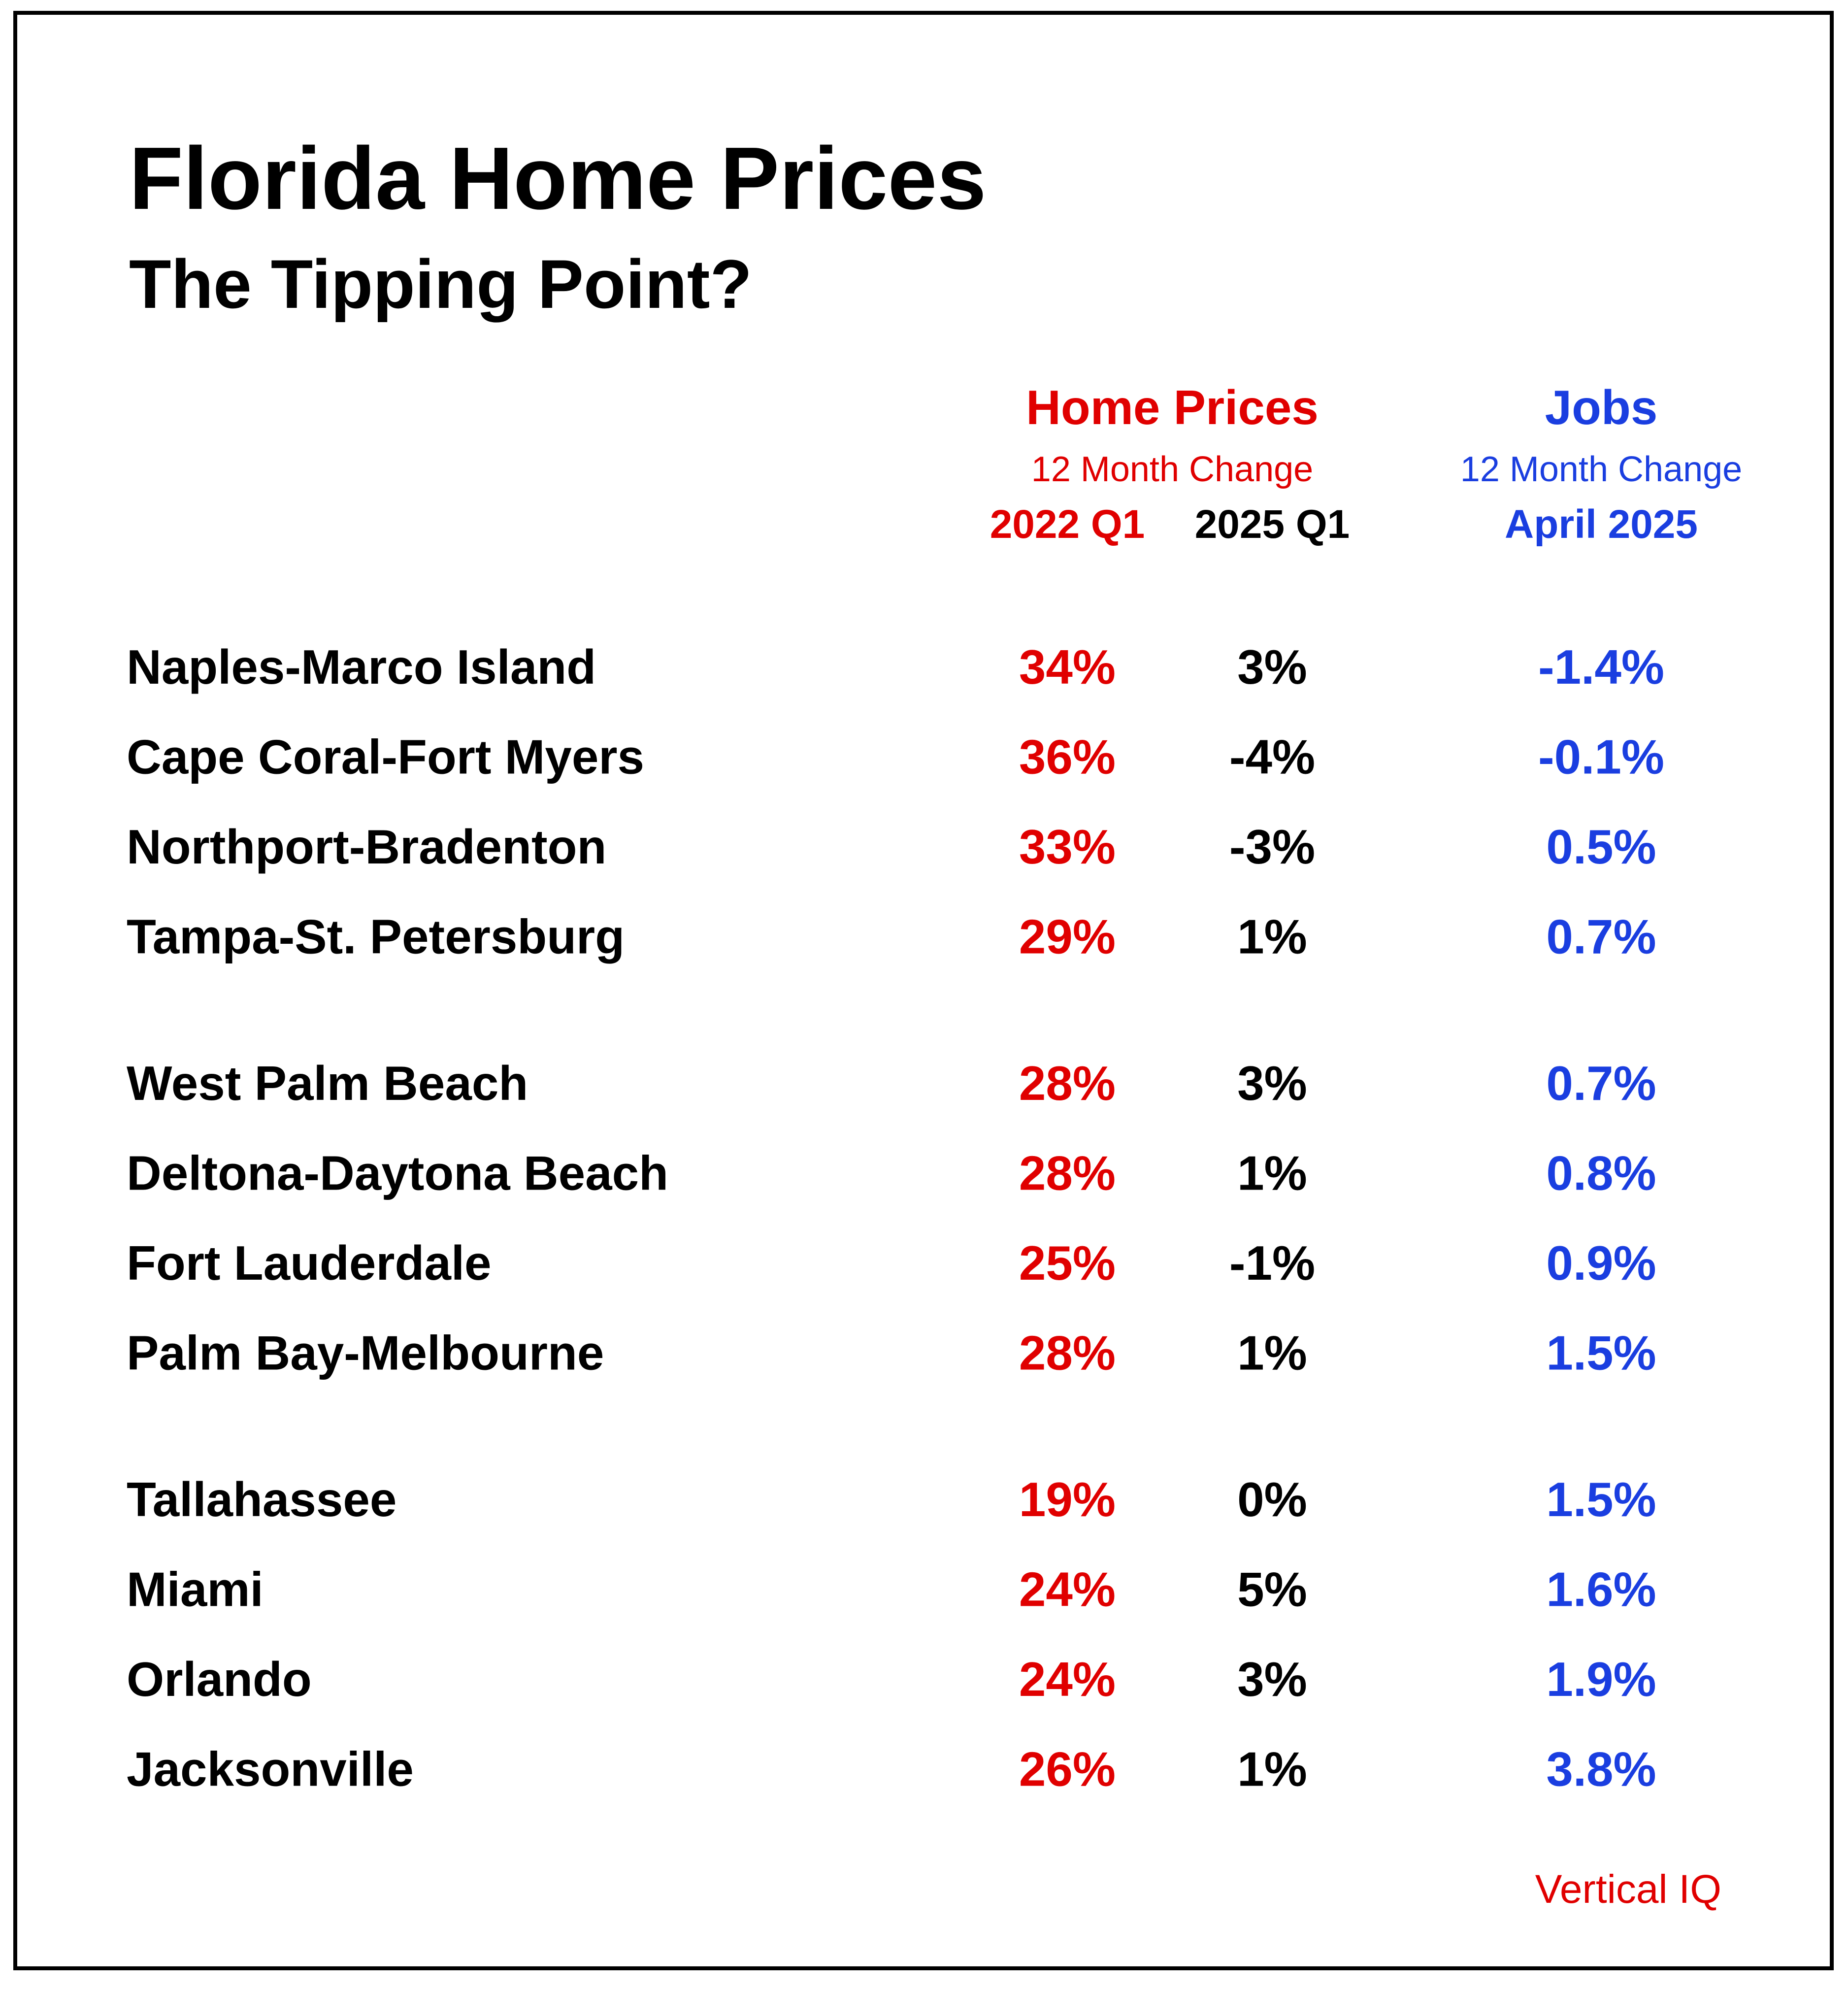 This screenshot has width=1848, height=1989. I want to click on metro-name: Tampa-St. Petersburg, so click(376, 937).